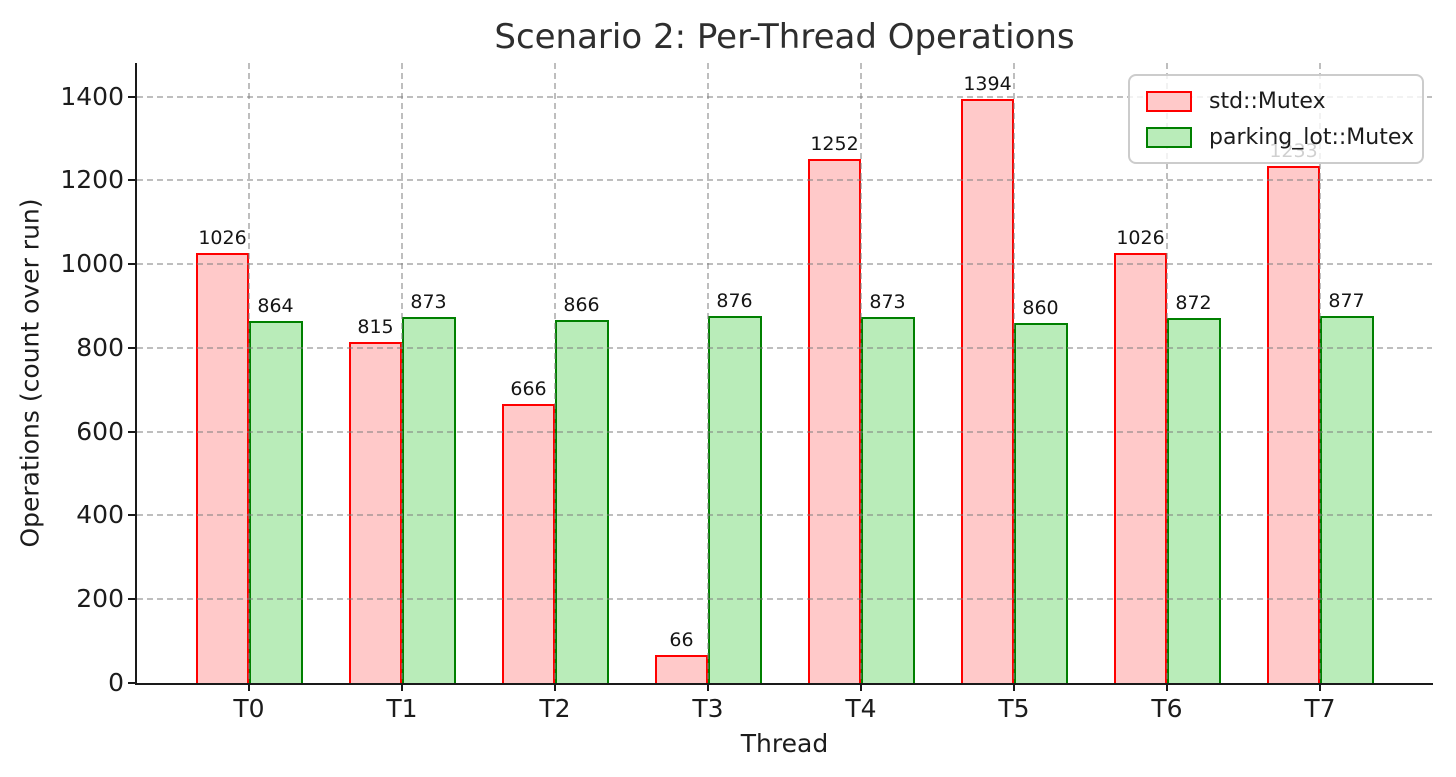 The image size is (1456, 777). What do you see at coordinates (581, 305) in the screenshot?
I see `bar-value-label-parking-lot-mutex-t2: 866` at bounding box center [581, 305].